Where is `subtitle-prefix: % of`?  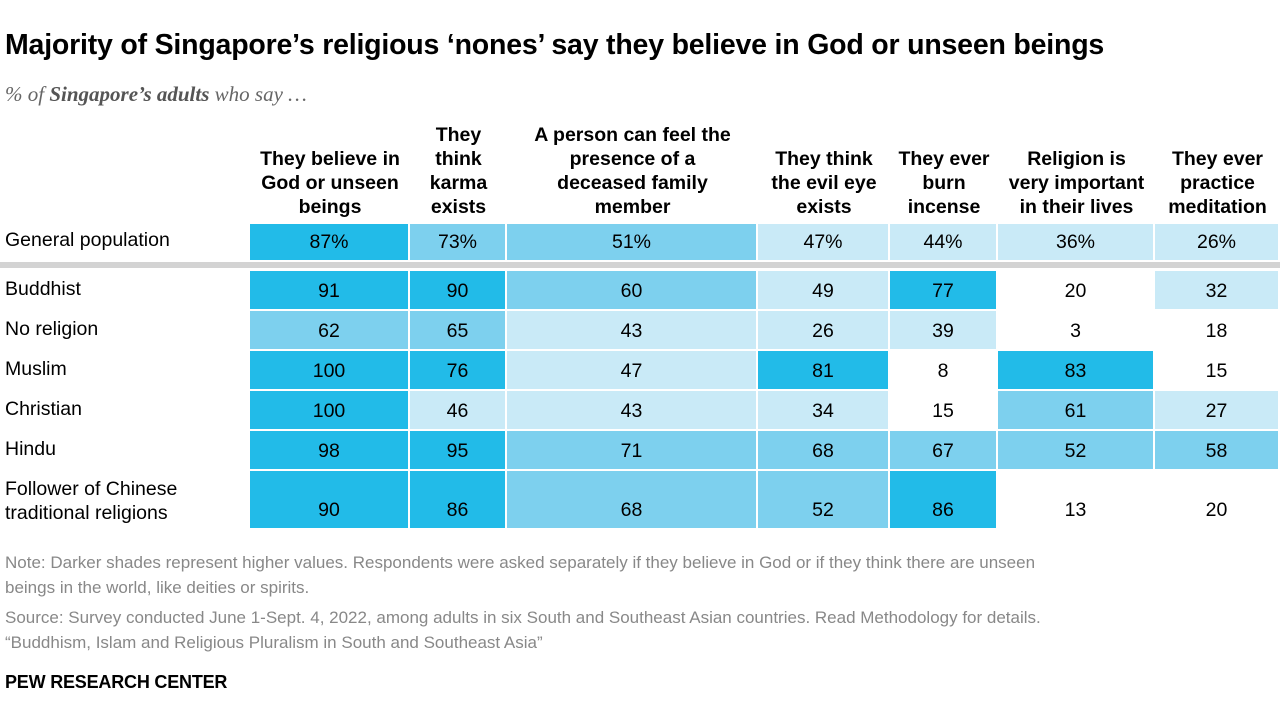
subtitle-prefix: % of is located at coordinates (27, 94).